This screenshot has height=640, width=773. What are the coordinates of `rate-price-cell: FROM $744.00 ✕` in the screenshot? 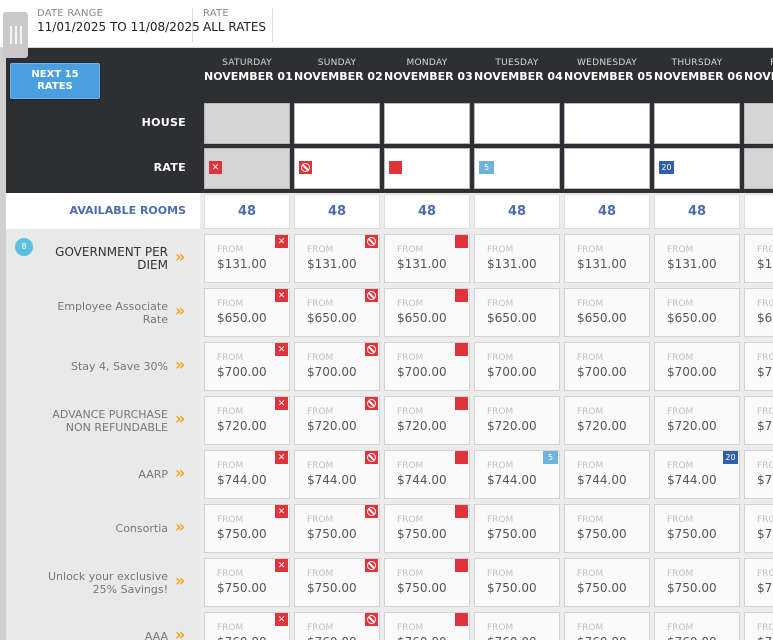 It's located at (247, 474).